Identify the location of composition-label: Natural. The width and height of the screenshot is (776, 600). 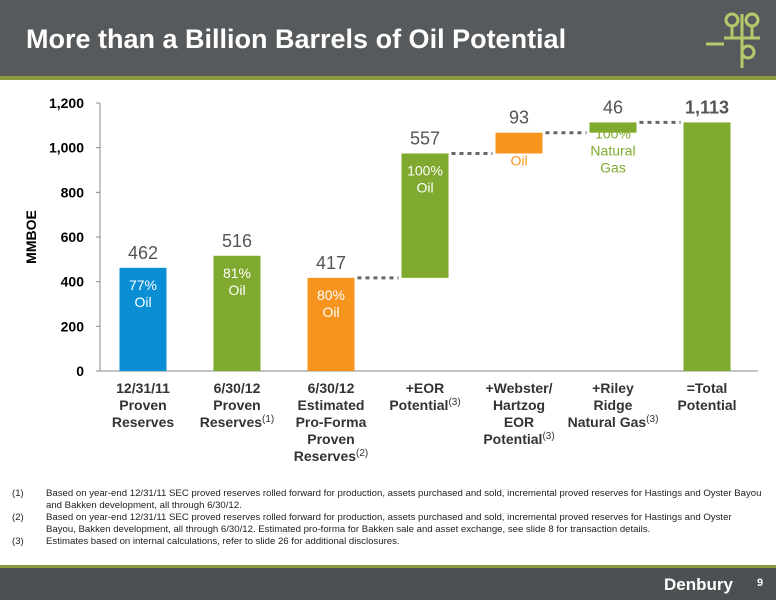
(612, 150).